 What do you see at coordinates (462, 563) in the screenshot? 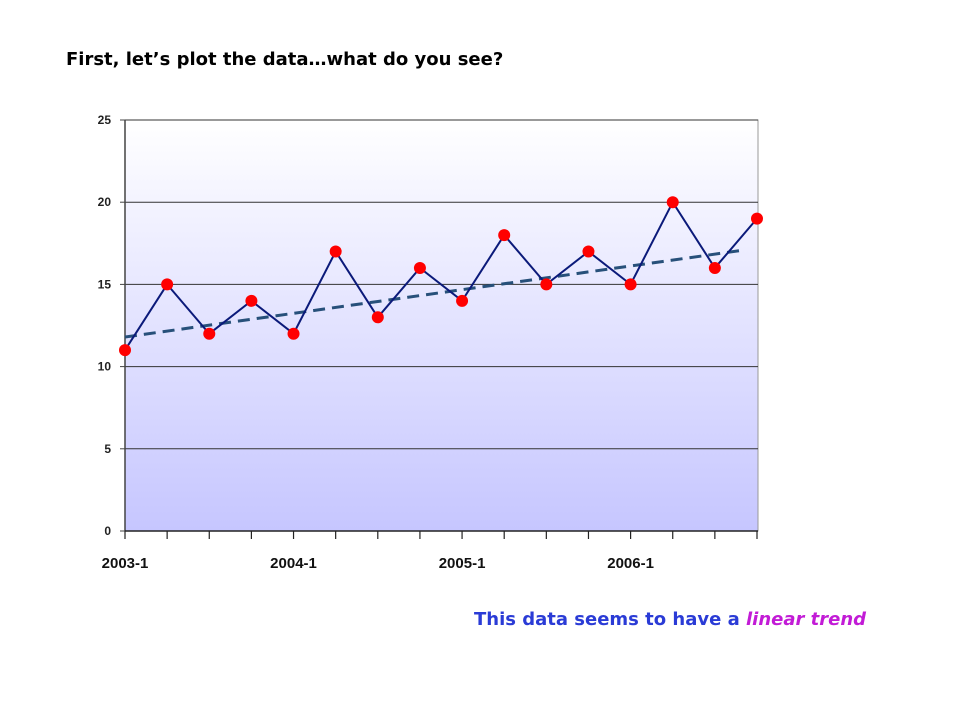
I see `x-tick-label: 2005-1` at bounding box center [462, 563].